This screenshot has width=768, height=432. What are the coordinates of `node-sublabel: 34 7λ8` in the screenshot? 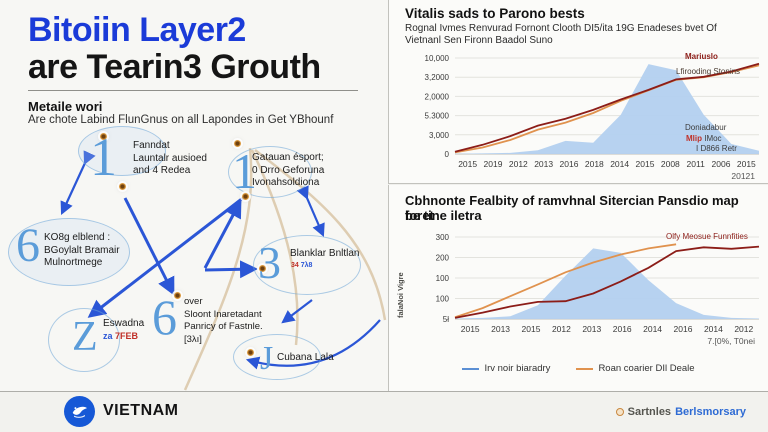 It's located at (301, 266).